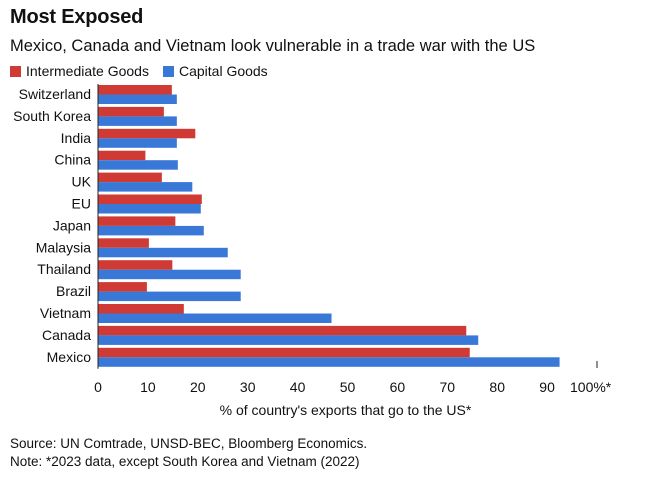 Image resolution: width=646 pixels, height=480 pixels. Describe the element at coordinates (63, 247) in the screenshot. I see `category-label-malaysia: Malaysia` at that location.